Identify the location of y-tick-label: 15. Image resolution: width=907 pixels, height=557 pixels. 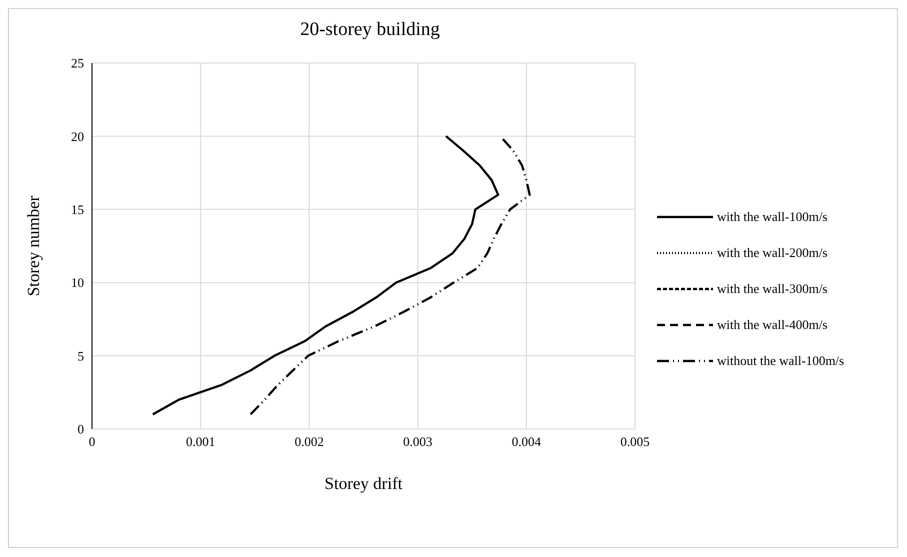
(77, 210).